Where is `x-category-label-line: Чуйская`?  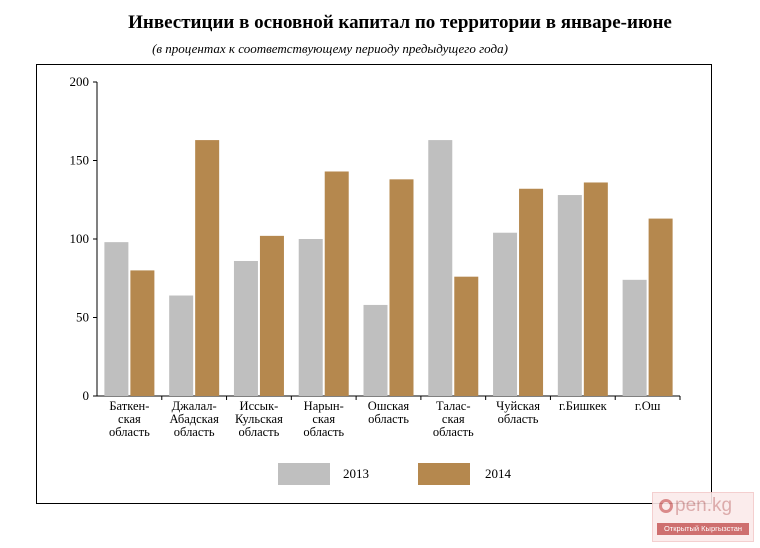 x-category-label-line: Чуйская is located at coordinates (518, 406).